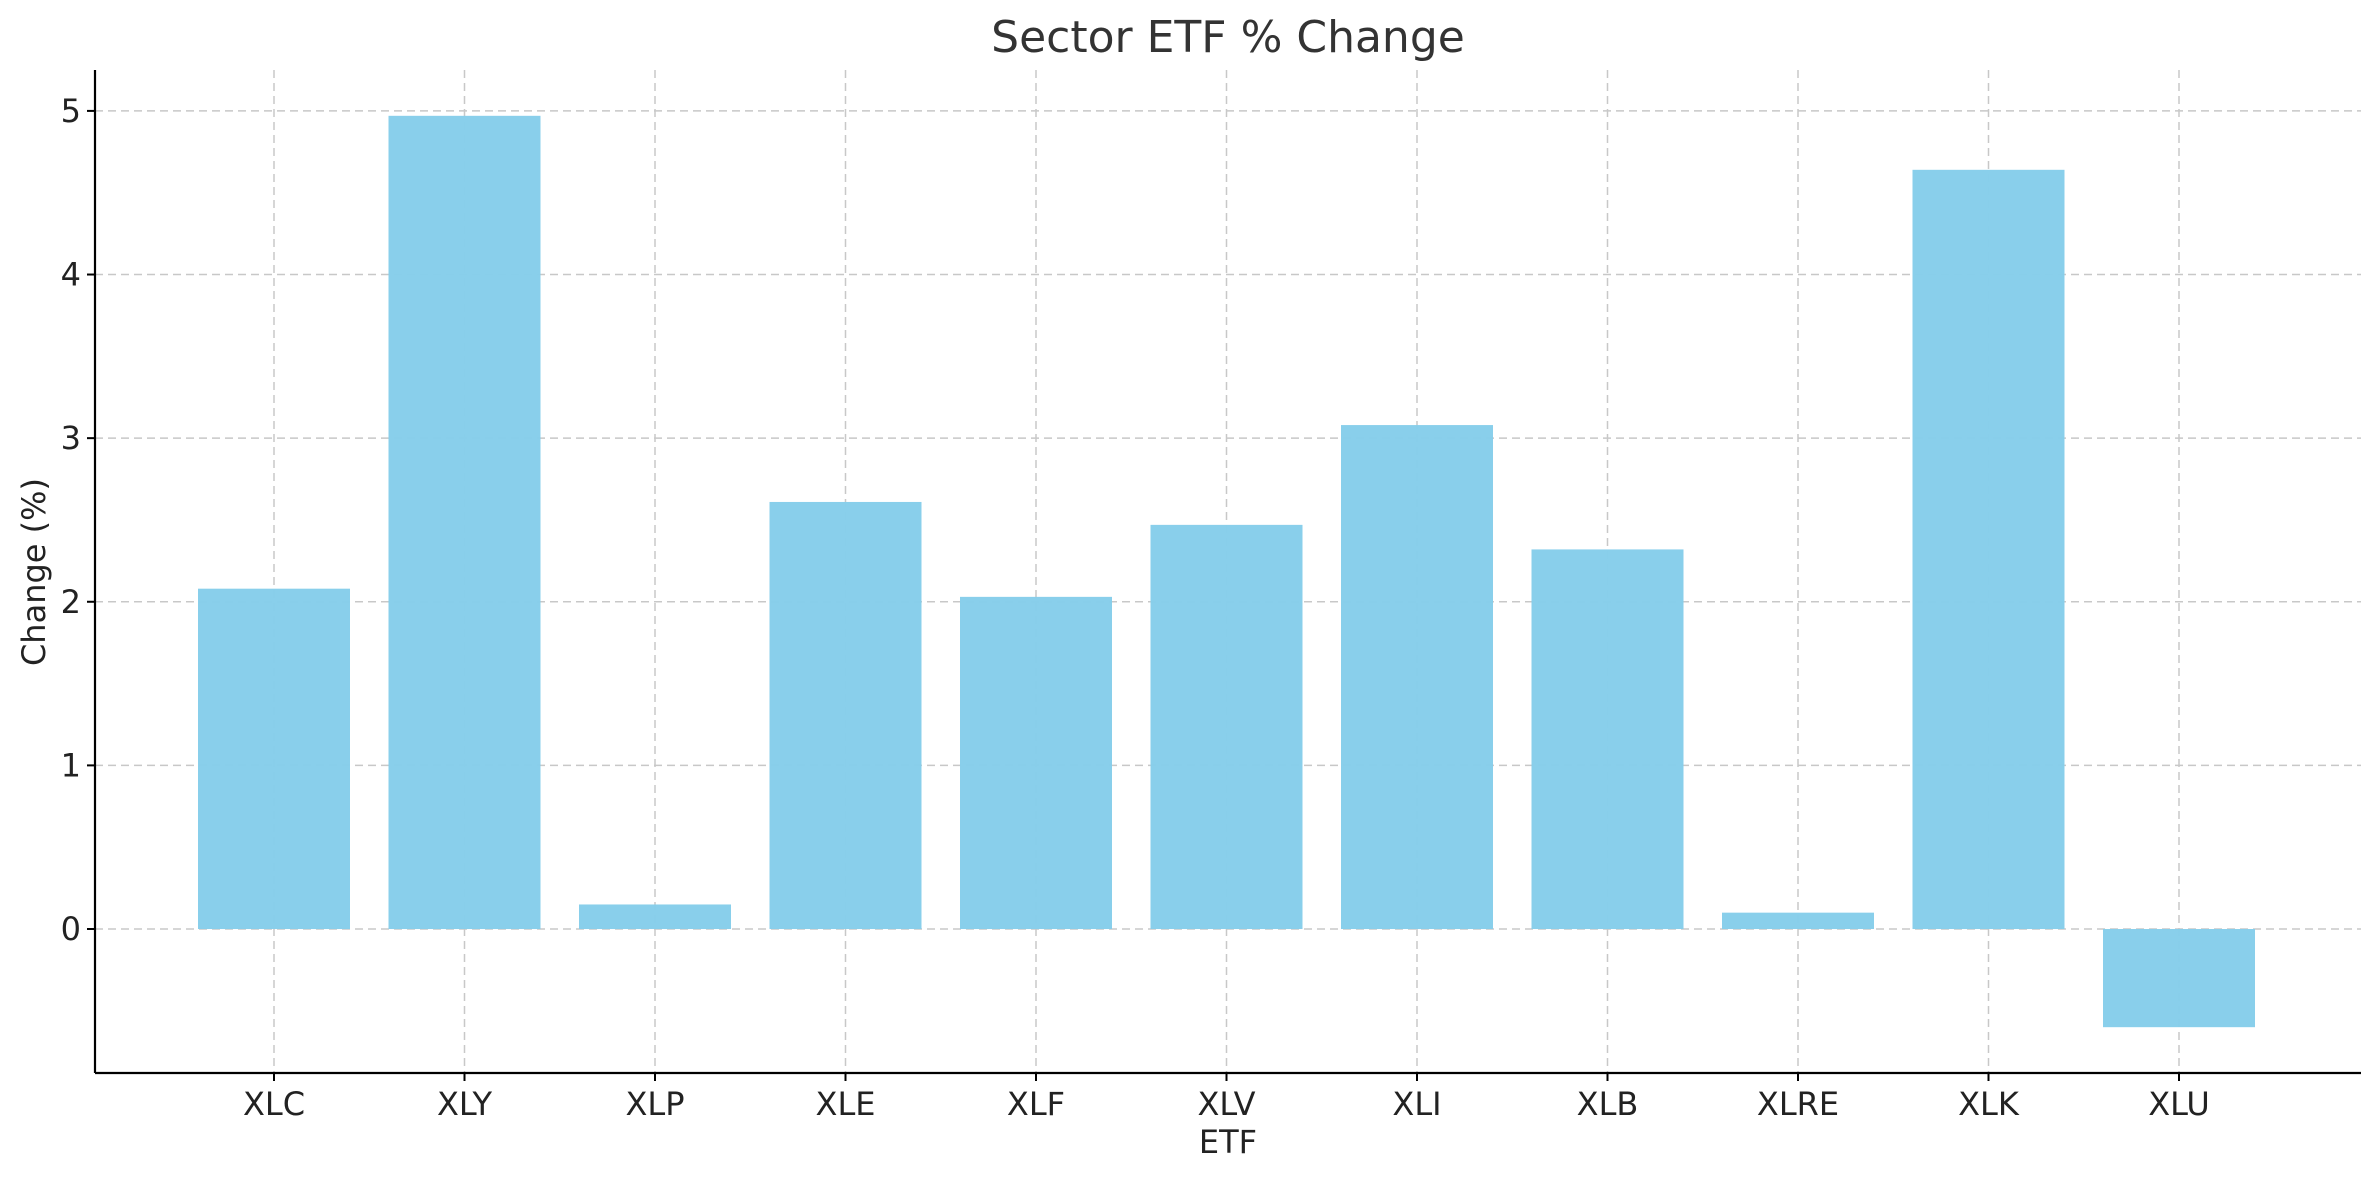  I want to click on x-tick-label: XLK, so click(1989, 1104).